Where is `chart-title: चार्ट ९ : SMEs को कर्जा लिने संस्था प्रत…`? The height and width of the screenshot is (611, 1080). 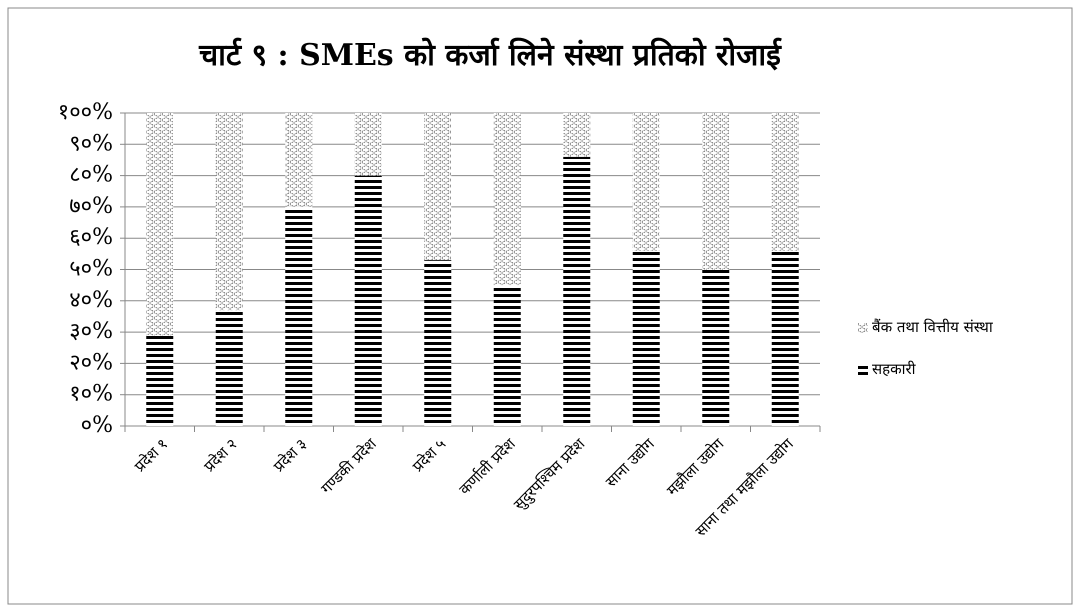 chart-title: चार्ट ९ : SMEs को कर्जा लिने संस्था प्रत… is located at coordinates (490, 55).